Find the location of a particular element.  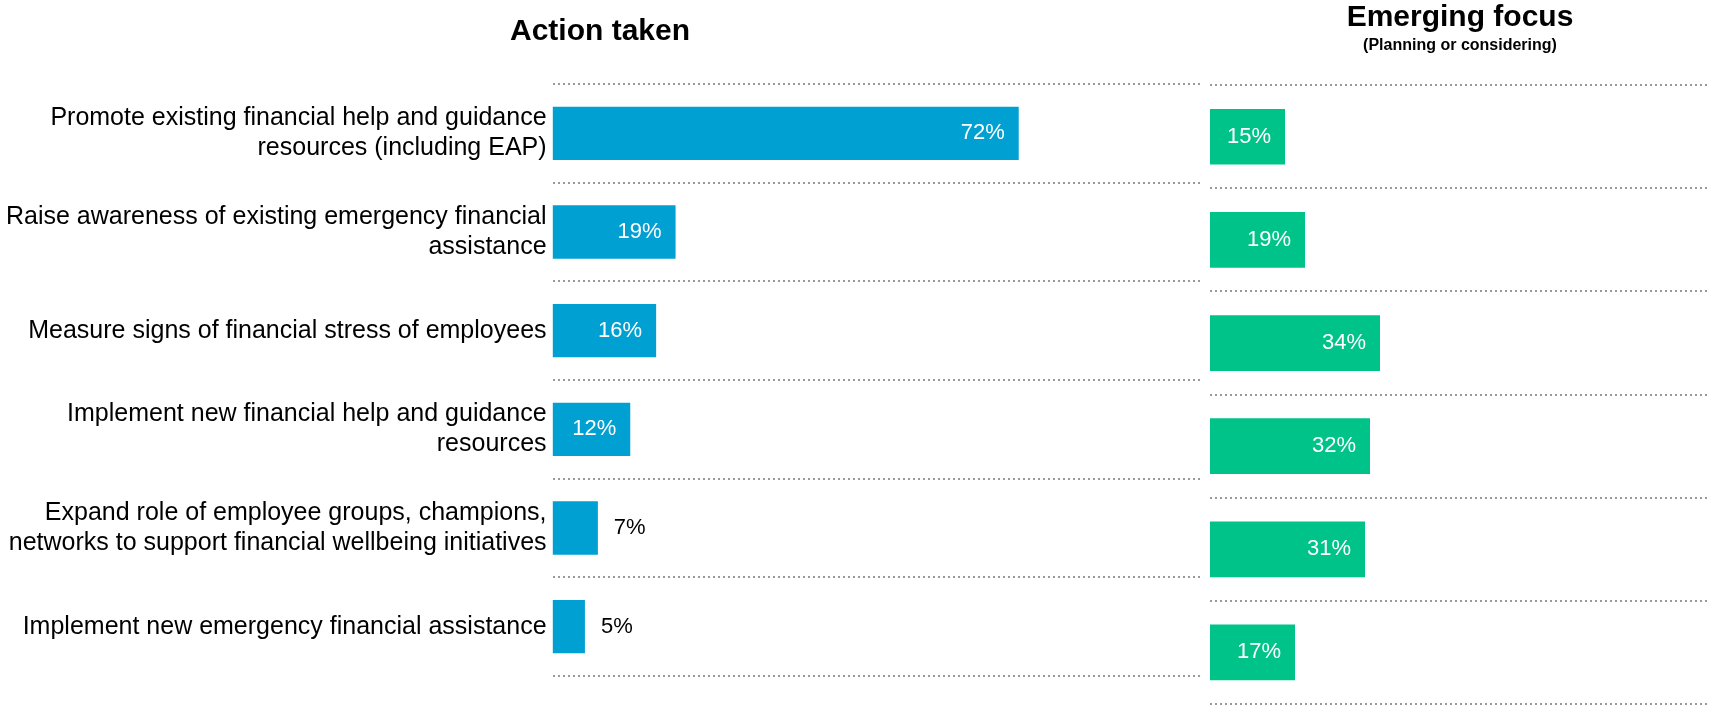

data-label: 15% is located at coordinates (1248, 135).